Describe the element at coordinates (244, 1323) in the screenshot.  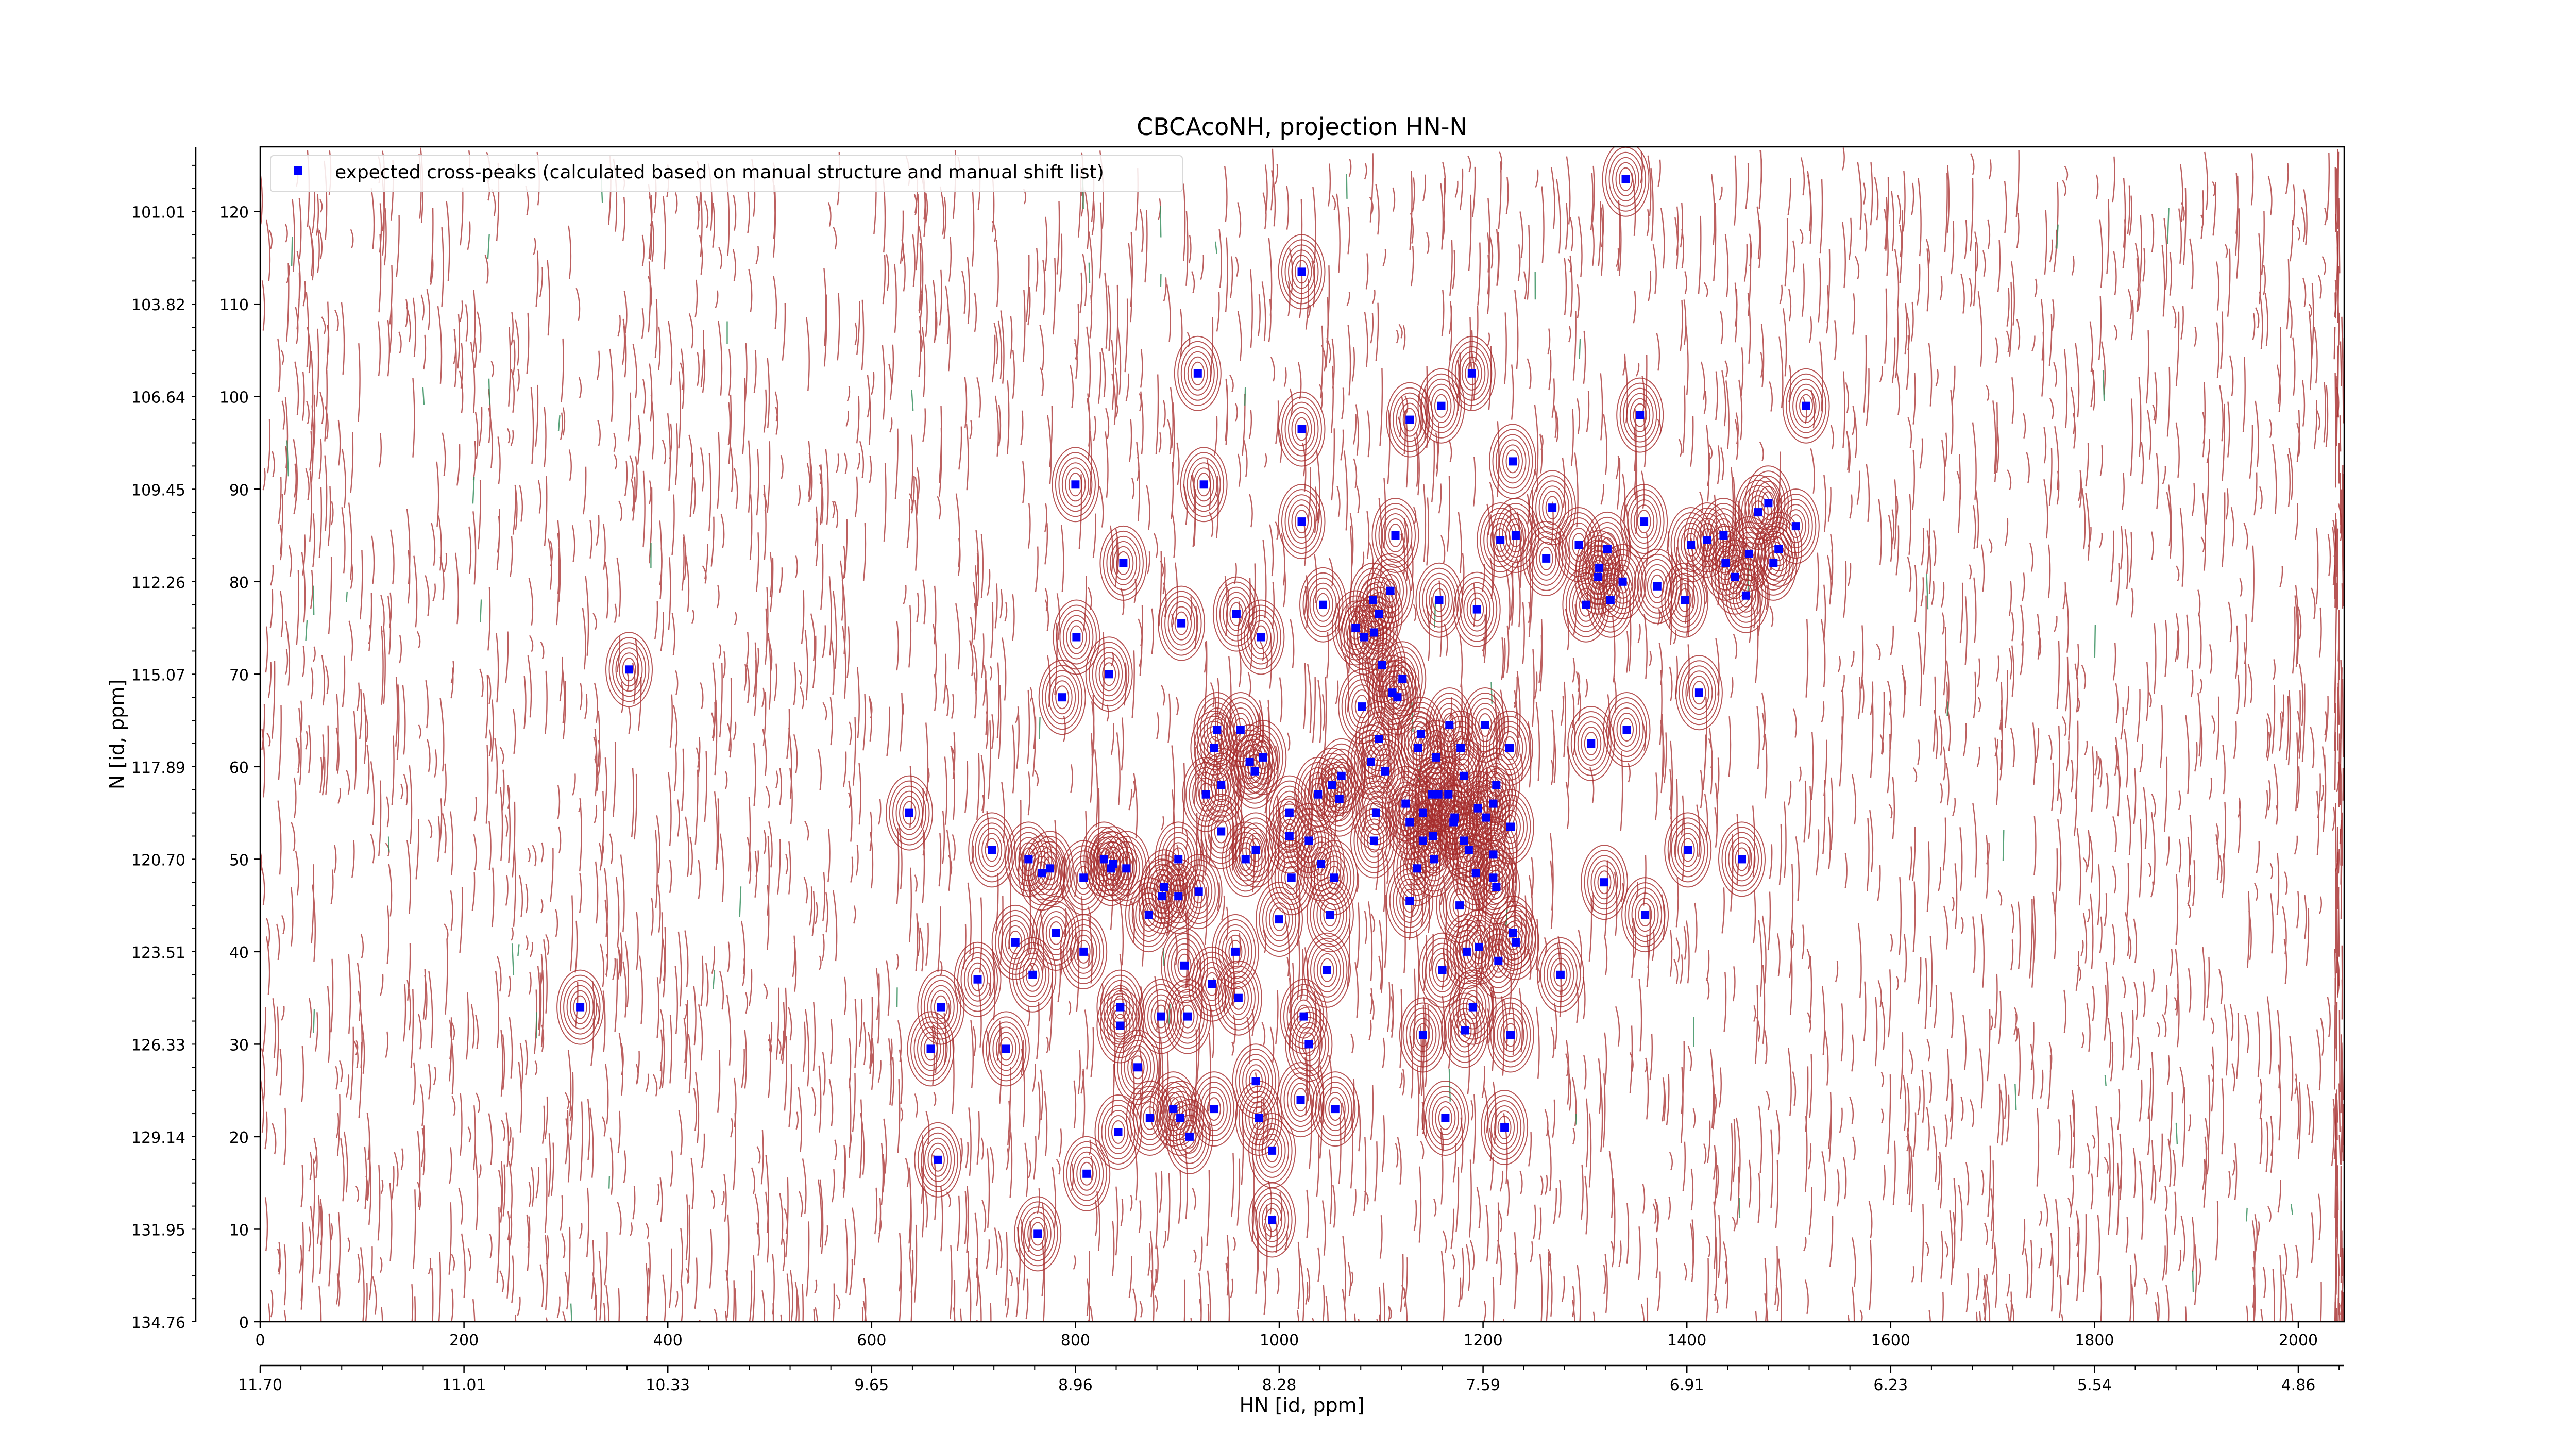
I see `y-index-tick-label: 0` at that location.